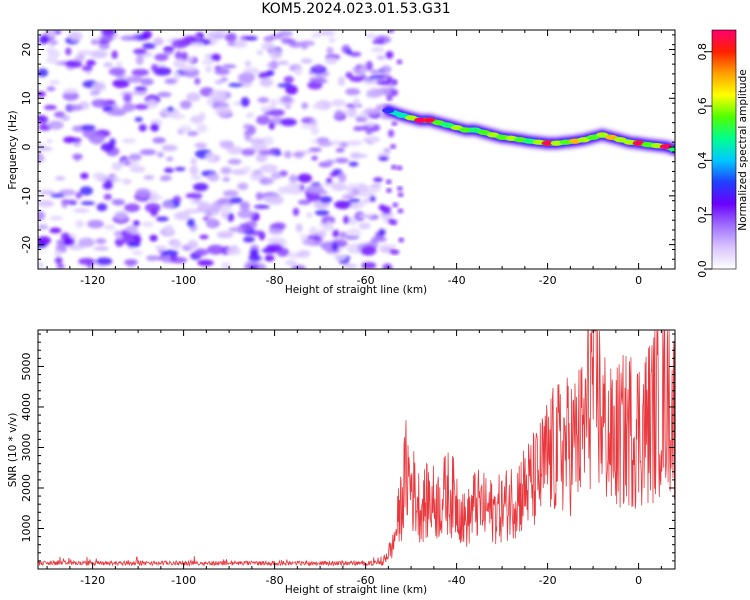 The width and height of the screenshot is (750, 600). I want to click on spectrogram-x-tick-label: -120, so click(92, 280).